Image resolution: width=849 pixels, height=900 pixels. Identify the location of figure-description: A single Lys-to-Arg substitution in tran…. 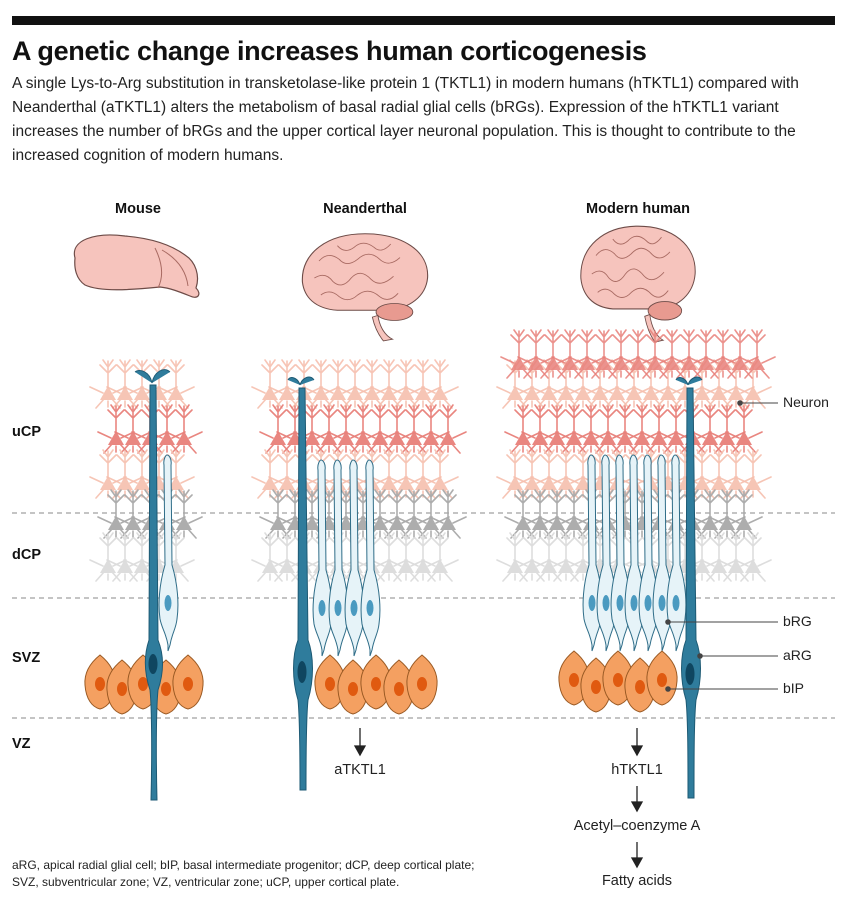
(405, 119).